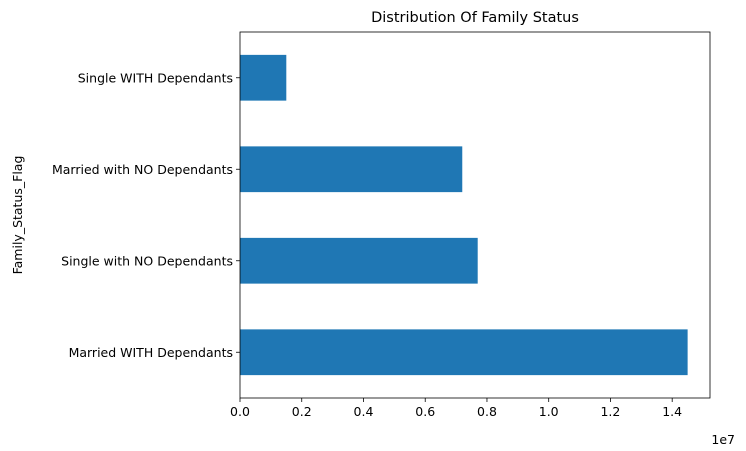 The height and width of the screenshot is (451, 746). Describe the element at coordinates (425, 411) in the screenshot. I see `x-tick-label-3: 0.6` at that location.